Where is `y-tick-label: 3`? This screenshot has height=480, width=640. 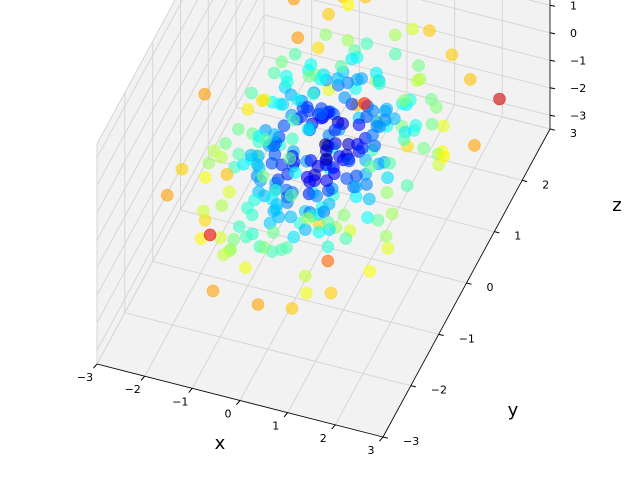 y-tick-label: 3 is located at coordinates (573, 133).